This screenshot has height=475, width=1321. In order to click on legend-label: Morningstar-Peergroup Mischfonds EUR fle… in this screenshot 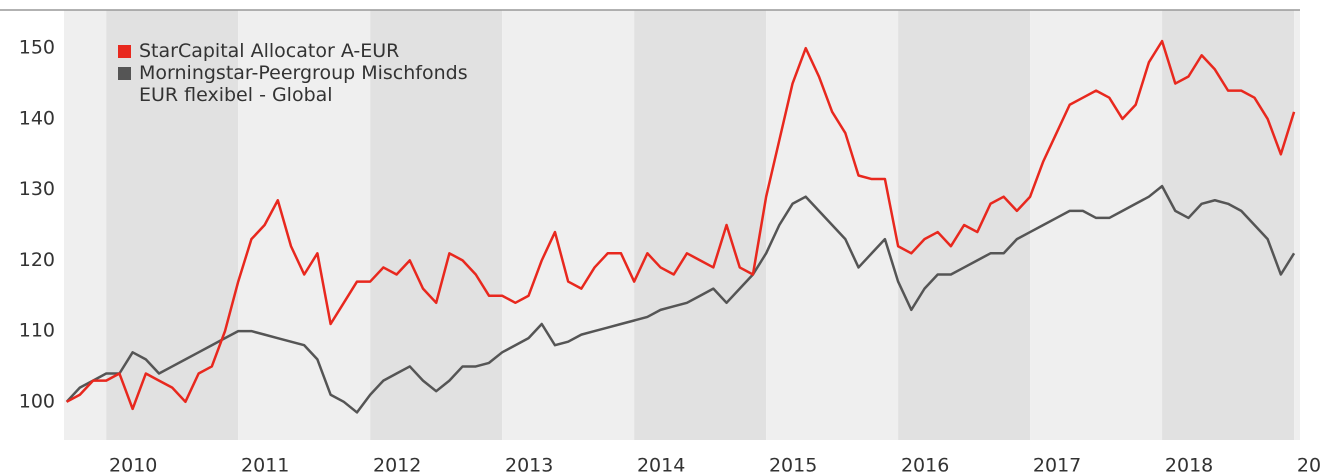, I will do `click(303, 84)`.